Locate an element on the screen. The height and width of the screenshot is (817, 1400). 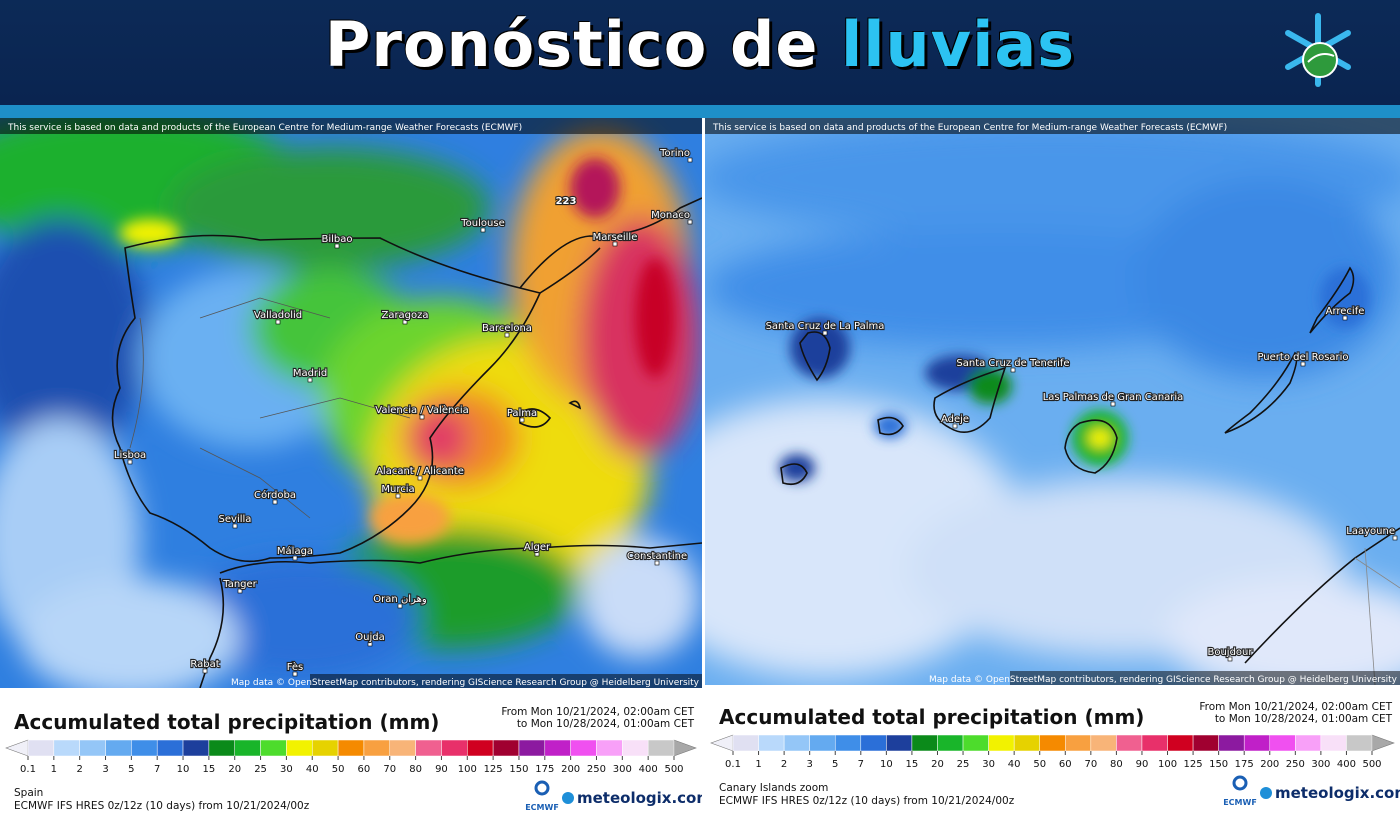
max-label: 223 is located at coordinates (566, 201).